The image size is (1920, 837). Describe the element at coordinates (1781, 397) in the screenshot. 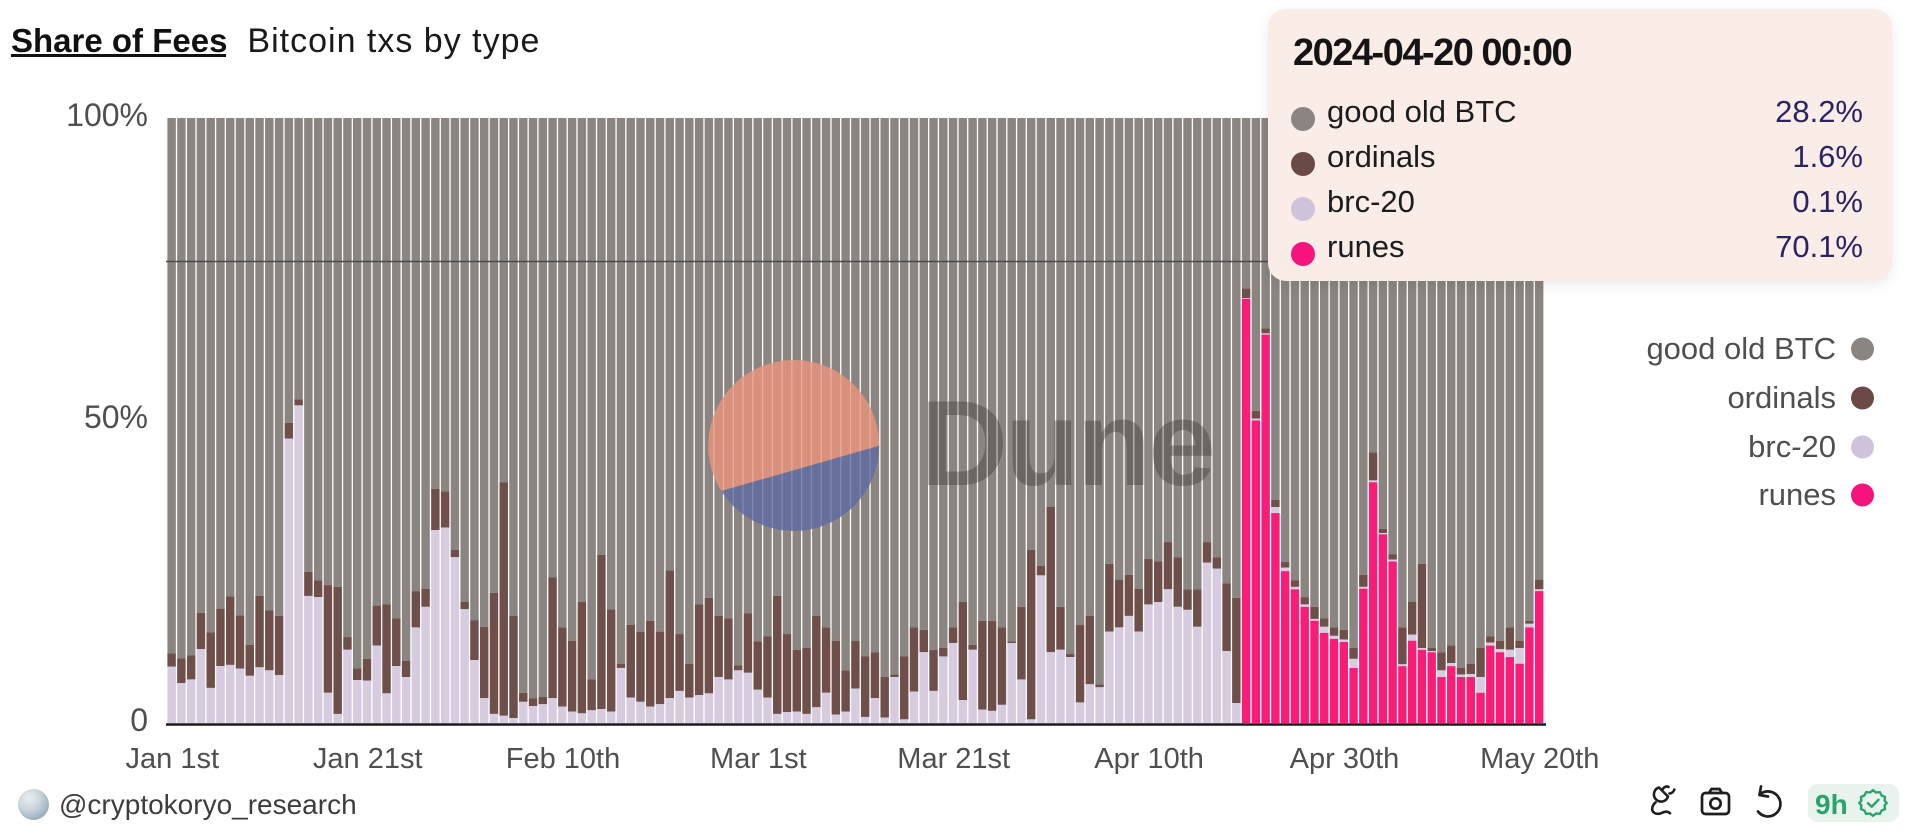

I see `svg-text: ordinals` at that location.